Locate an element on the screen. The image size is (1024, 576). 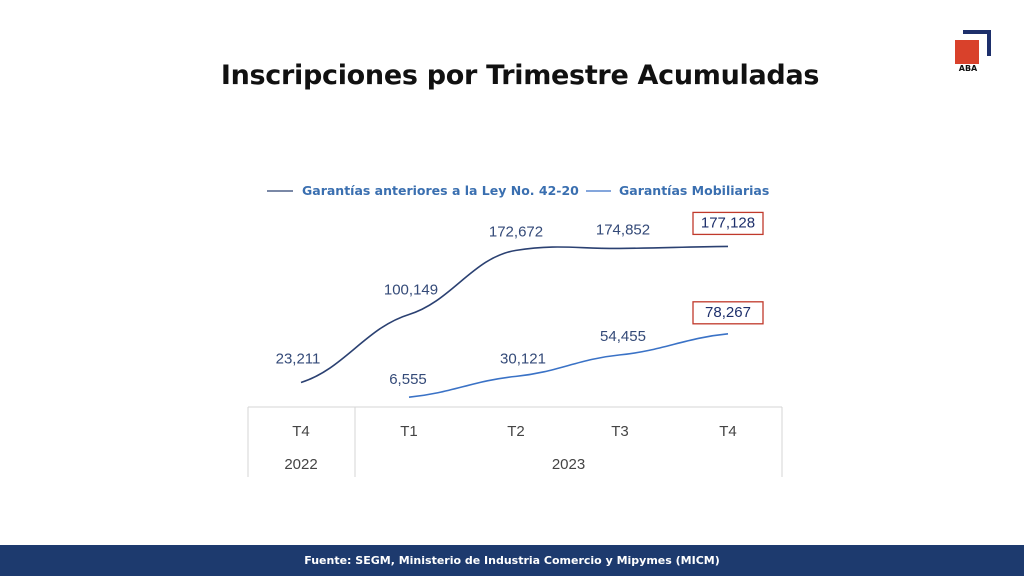
data-label: 30,121 is located at coordinates (523, 358).